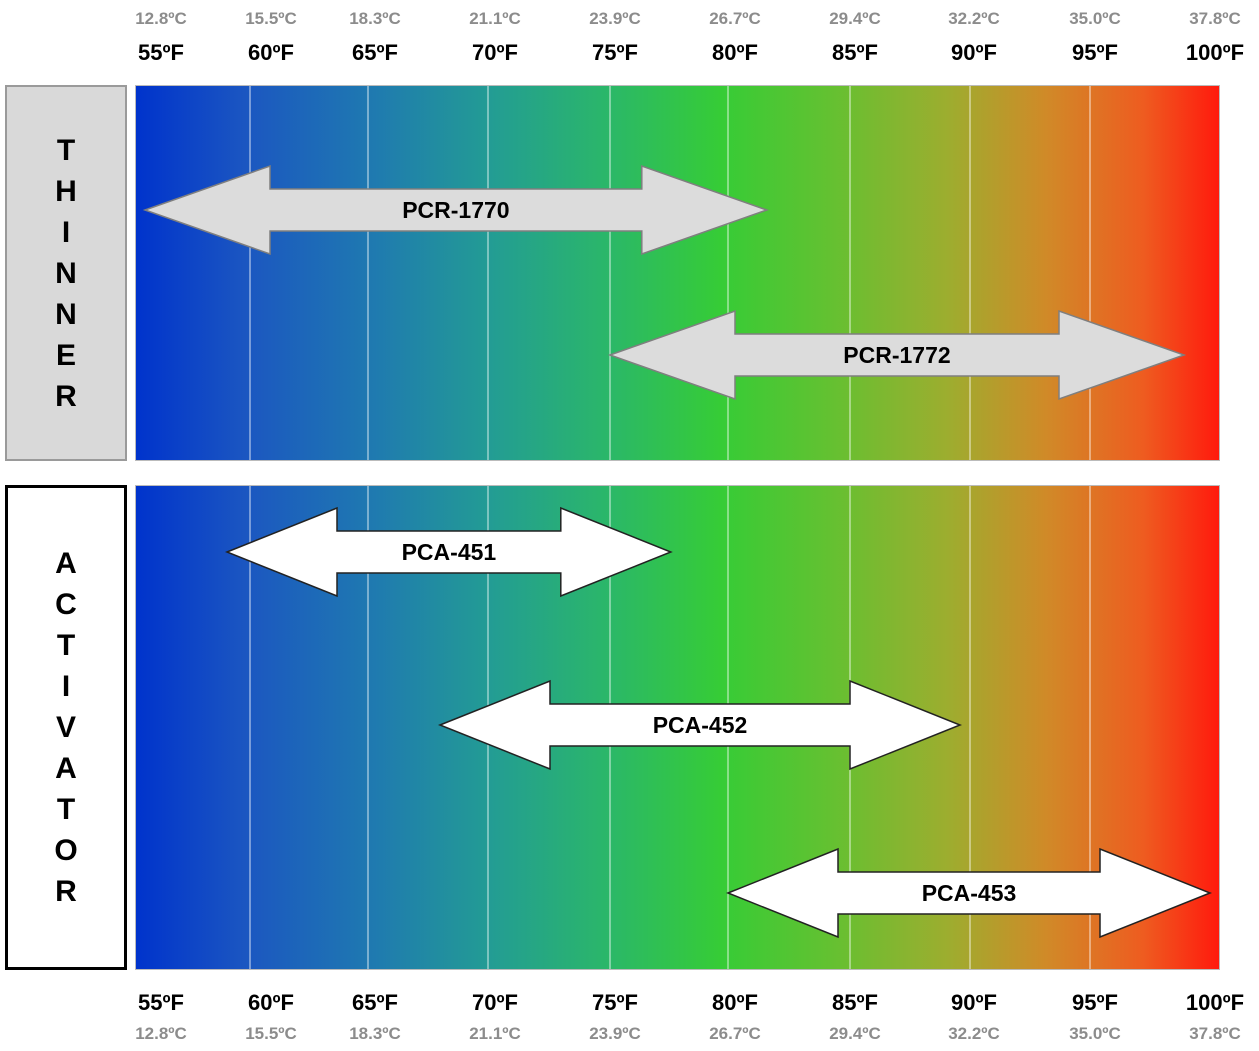  I want to click on top-celsius-tick: 18.3ºC, so click(375, 18).